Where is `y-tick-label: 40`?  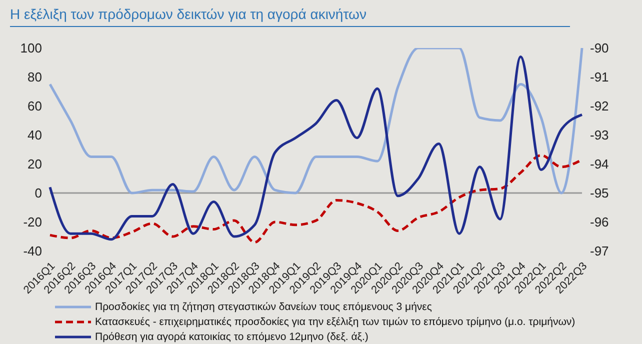
y-tick-label: 40 is located at coordinates (35, 135).